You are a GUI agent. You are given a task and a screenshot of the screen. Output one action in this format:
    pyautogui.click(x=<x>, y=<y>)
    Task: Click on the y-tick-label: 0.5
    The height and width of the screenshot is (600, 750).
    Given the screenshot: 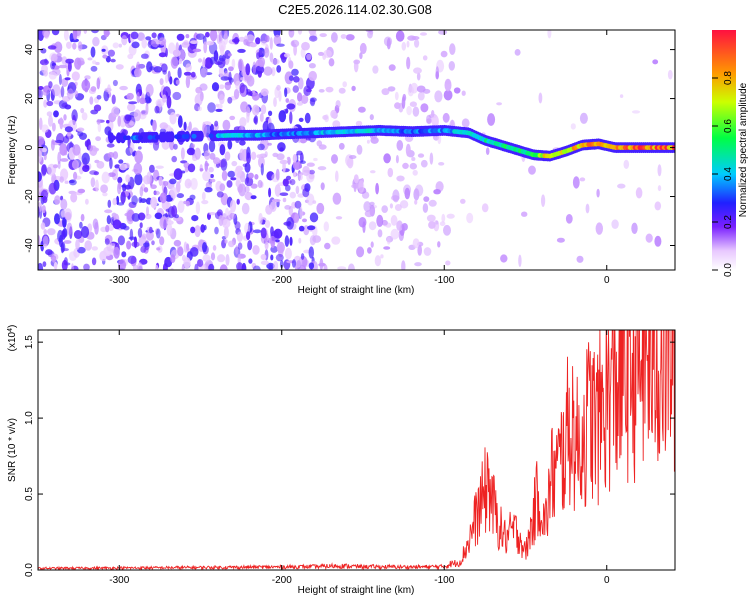 What is the action you would take?
    pyautogui.click(x=29, y=494)
    